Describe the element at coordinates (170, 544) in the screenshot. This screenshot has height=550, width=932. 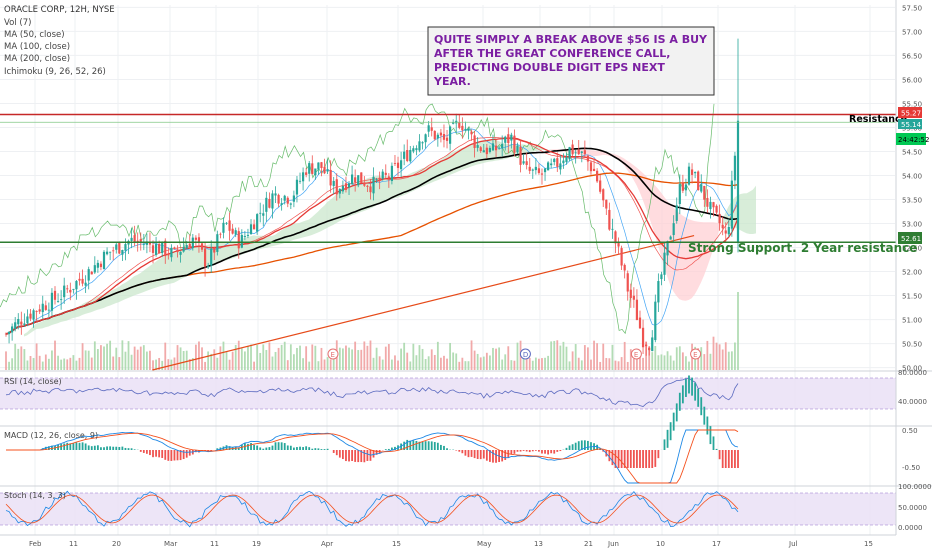
I see `x-tick-3: Mar` at that location.